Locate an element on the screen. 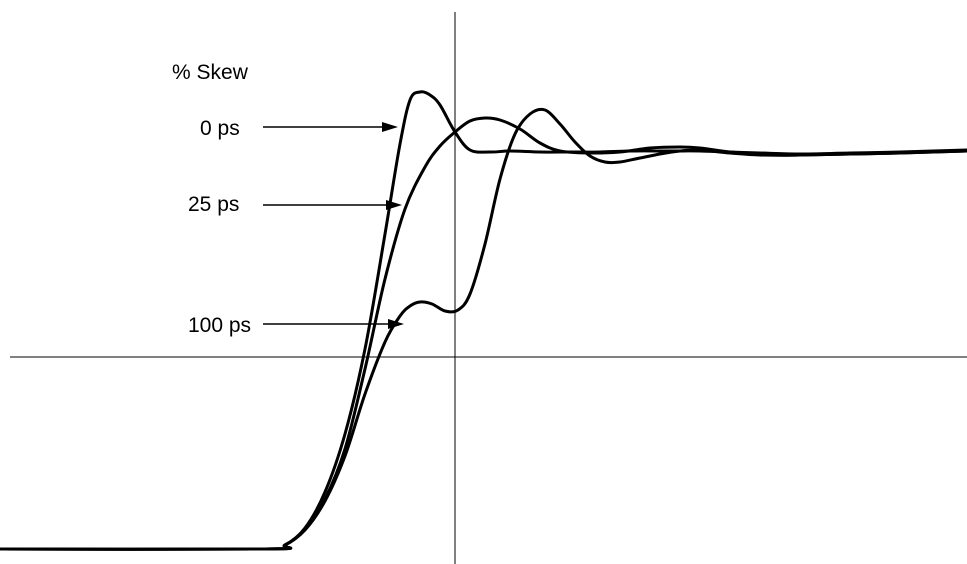 This screenshot has height=564, width=967. callout-group: 0 ps 25 ps 100 ps is located at coordinates (296, 227).